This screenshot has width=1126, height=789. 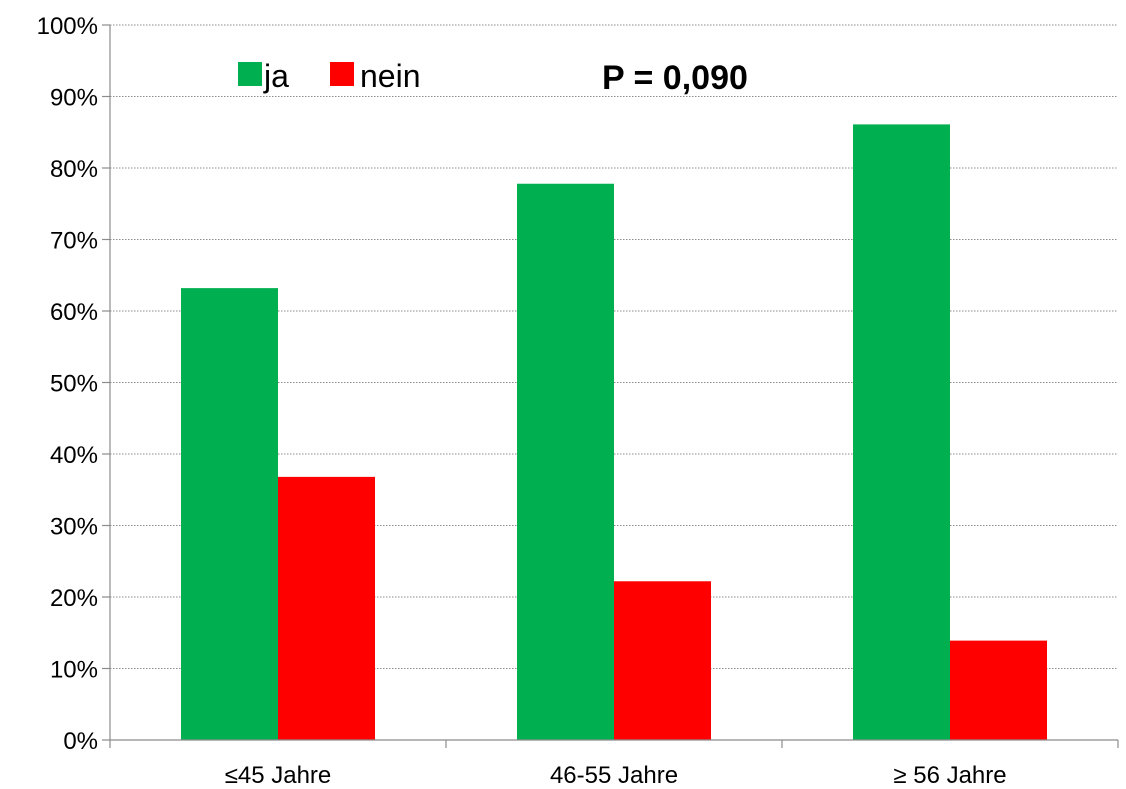 I want to click on y-tick-label: 60%, so click(x=74, y=312).